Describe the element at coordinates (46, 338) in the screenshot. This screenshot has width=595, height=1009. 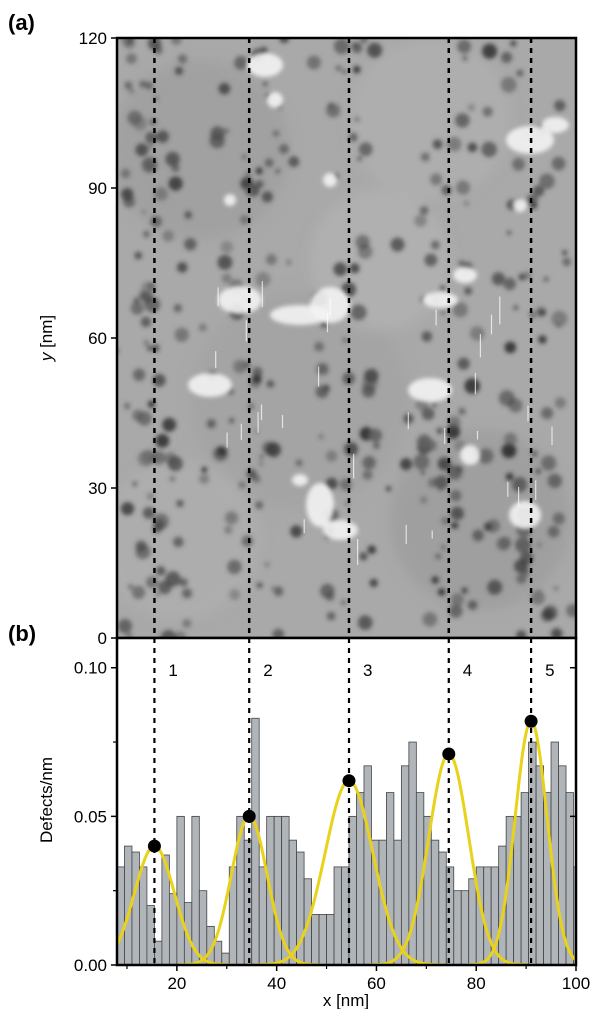
I see `image-y-axis-title: y [nm]` at that location.